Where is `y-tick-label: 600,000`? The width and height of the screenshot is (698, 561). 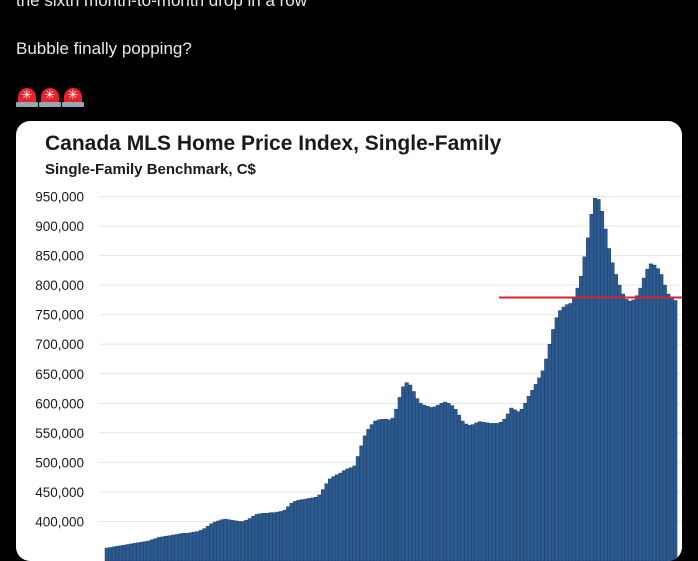 y-tick-label: 600,000 is located at coordinates (59, 403).